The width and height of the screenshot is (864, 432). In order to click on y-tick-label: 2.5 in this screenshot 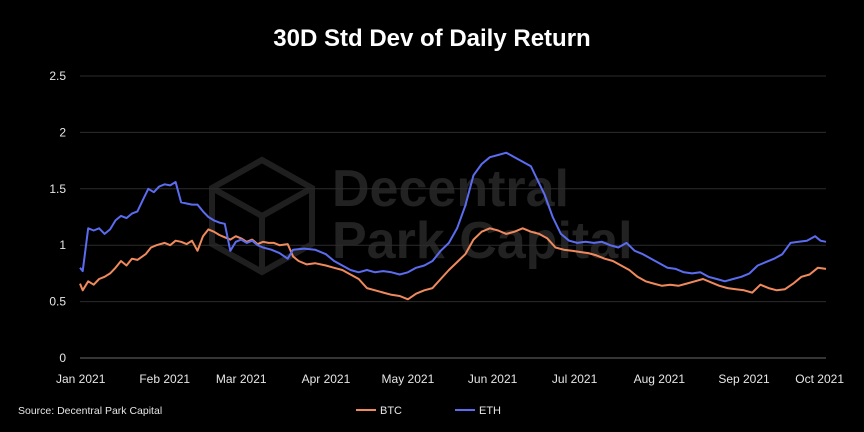, I will do `click(57, 76)`.